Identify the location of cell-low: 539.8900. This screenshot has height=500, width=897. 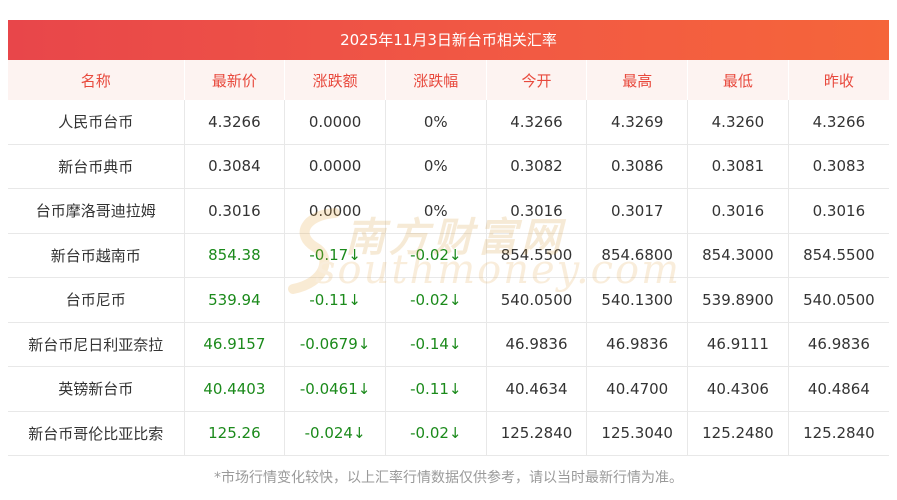
(738, 300).